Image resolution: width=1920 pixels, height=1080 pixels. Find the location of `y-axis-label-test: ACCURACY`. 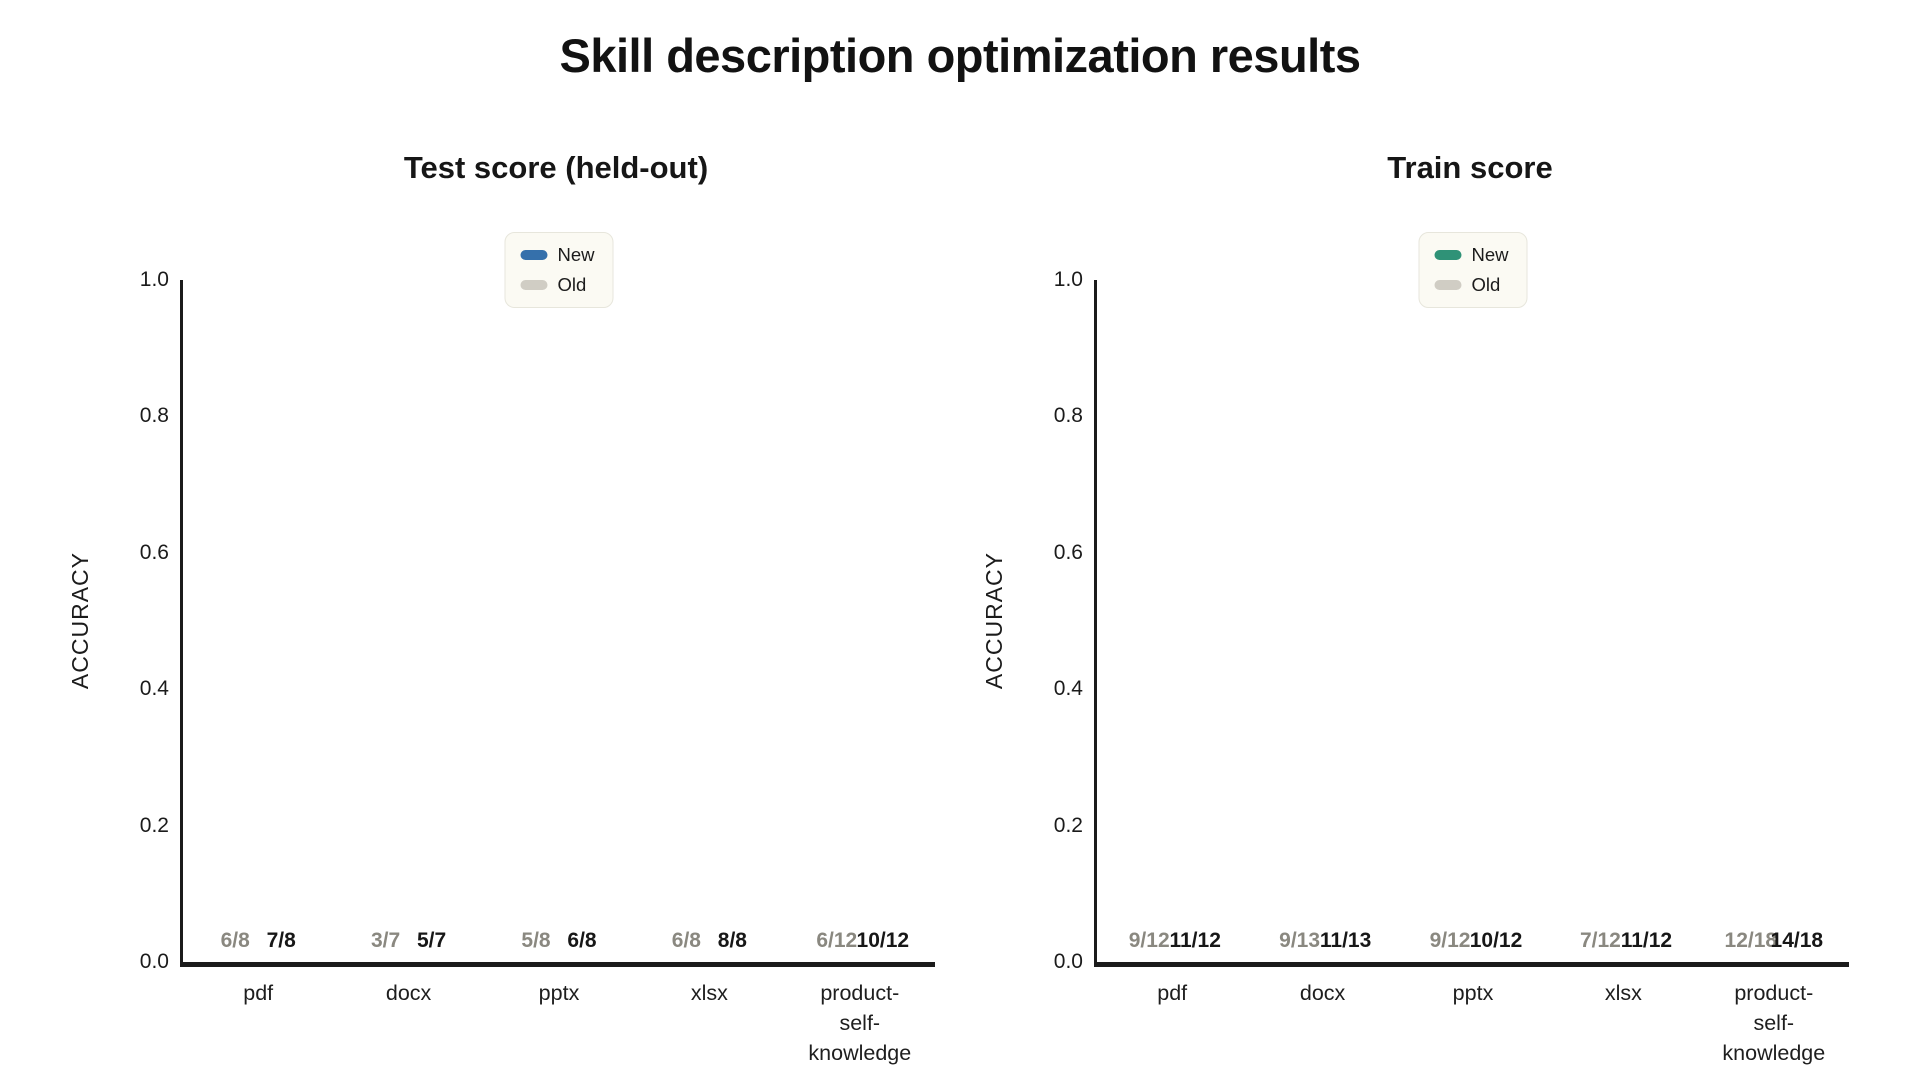

y-axis-label-test: ACCURACY is located at coordinates (79, 621).